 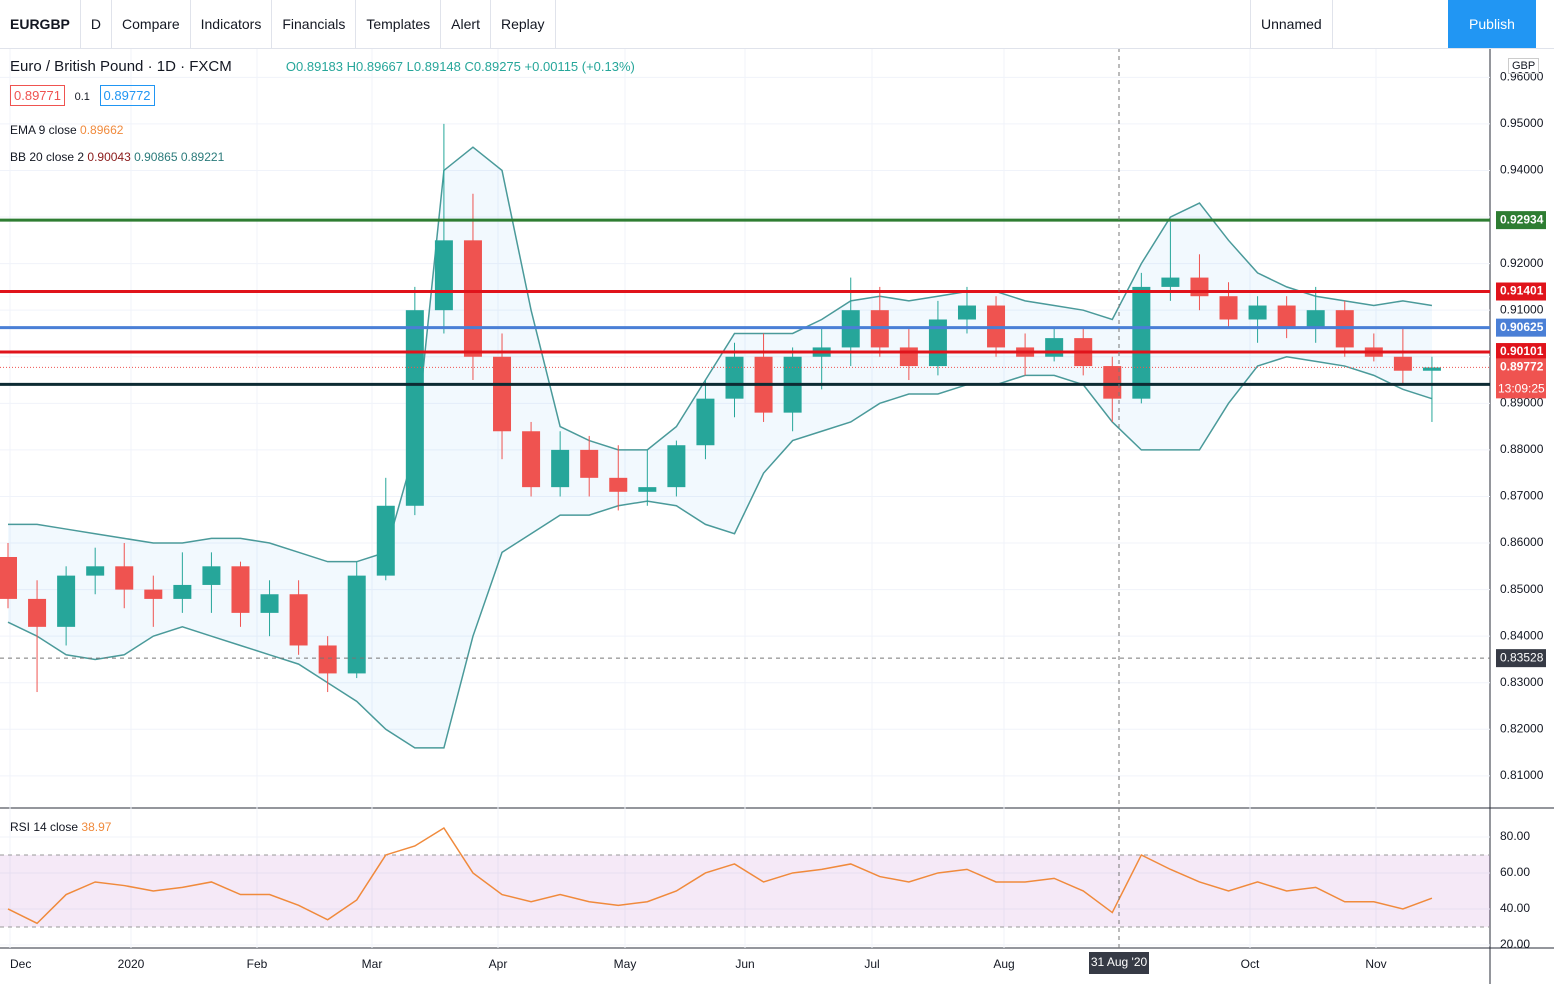 I want to click on publish: Publish, so click(x=1492, y=24).